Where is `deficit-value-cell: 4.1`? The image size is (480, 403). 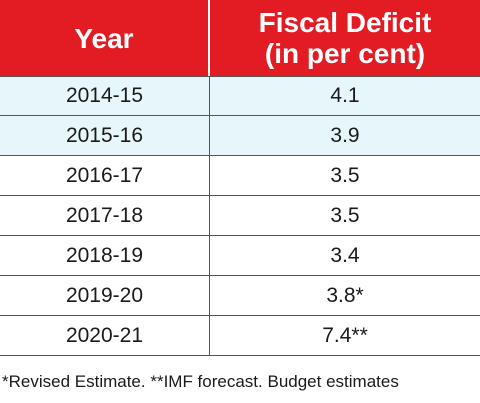
deficit-value-cell: 4.1 is located at coordinates (345, 95).